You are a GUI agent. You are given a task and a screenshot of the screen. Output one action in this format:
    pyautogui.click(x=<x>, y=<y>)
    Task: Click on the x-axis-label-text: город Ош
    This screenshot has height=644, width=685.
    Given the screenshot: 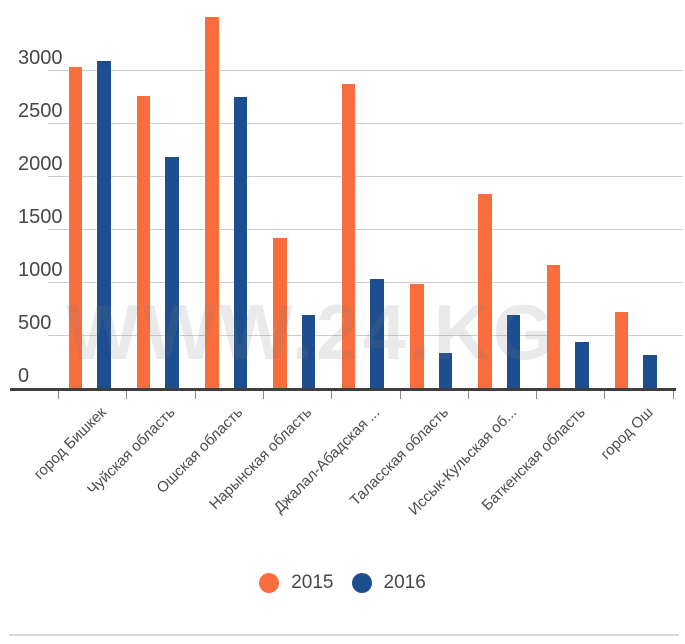 What is the action you would take?
    pyautogui.click(x=627, y=434)
    